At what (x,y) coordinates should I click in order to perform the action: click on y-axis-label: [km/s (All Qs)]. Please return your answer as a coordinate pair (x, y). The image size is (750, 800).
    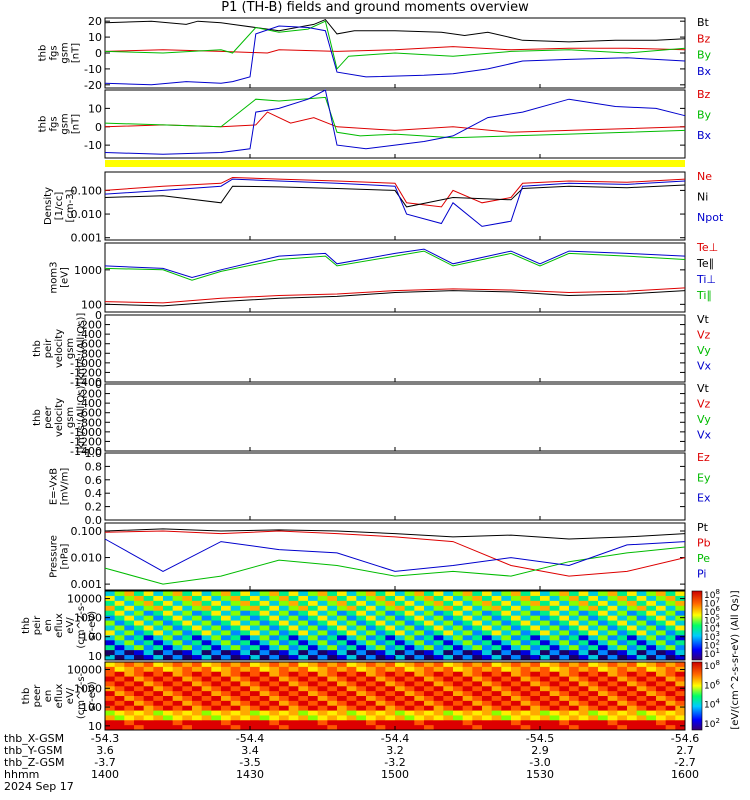
    Looking at the image, I should click on (81, 349).